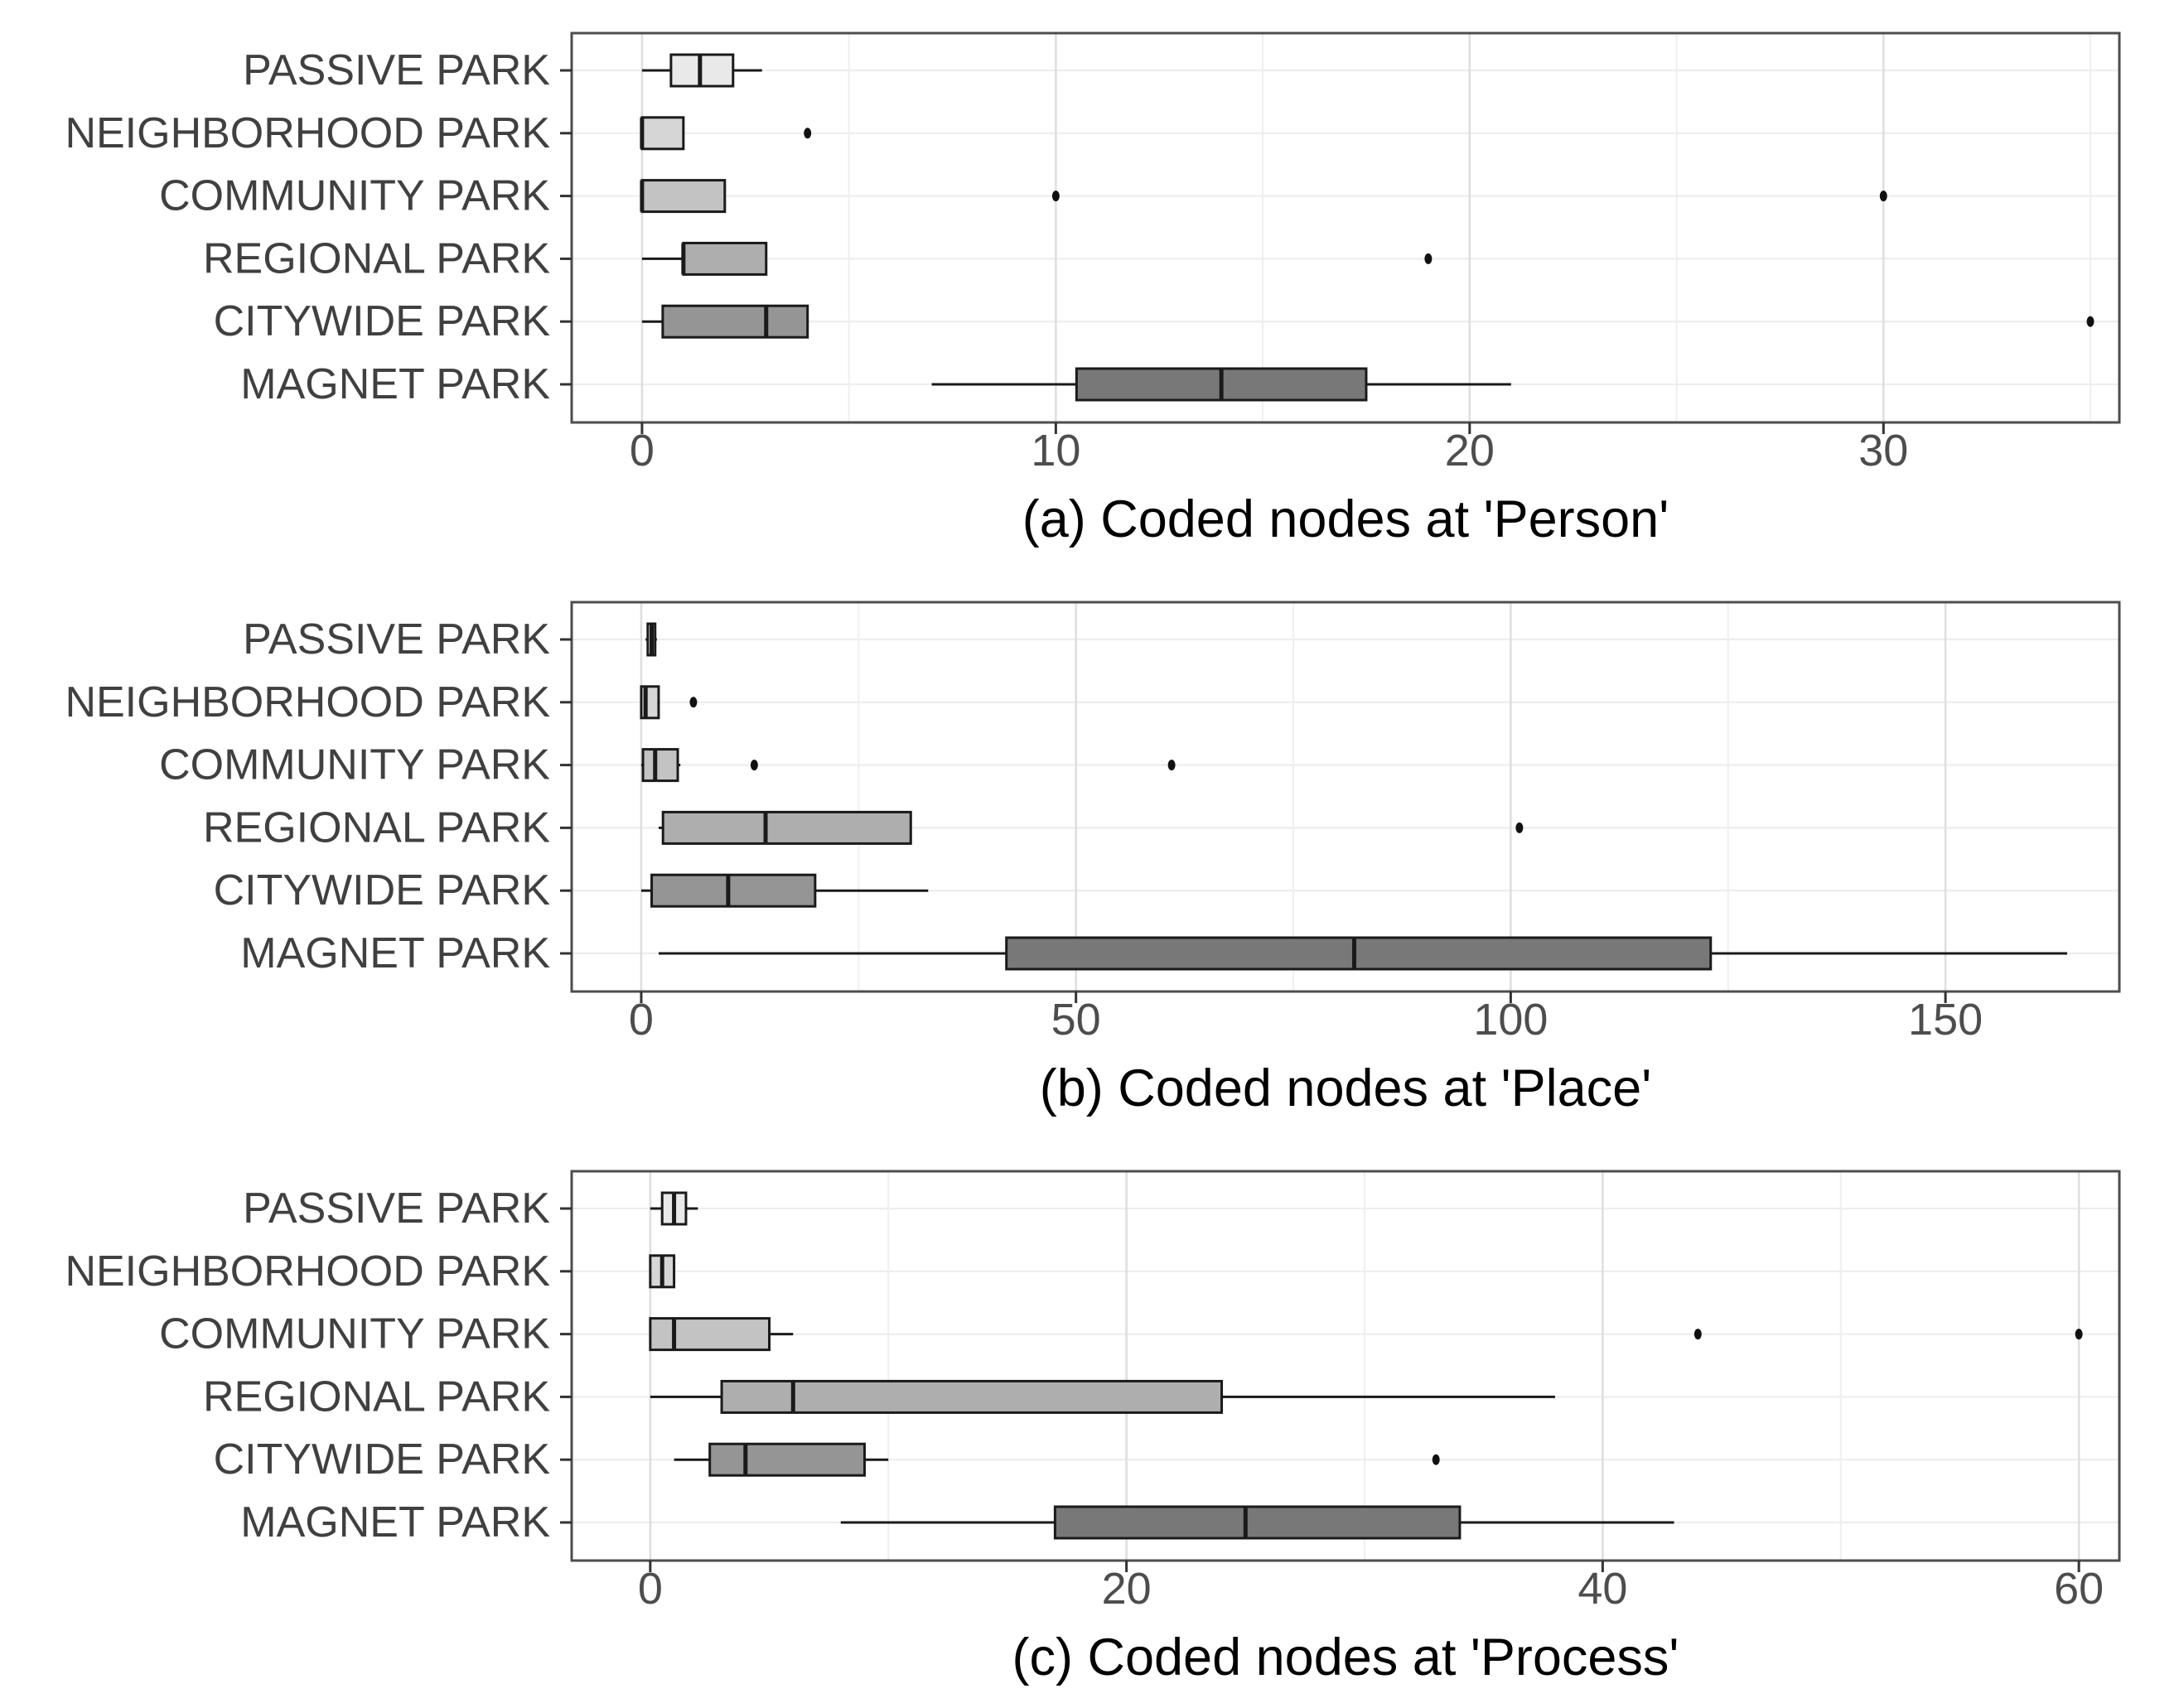  What do you see at coordinates (1883, 450) in the screenshot?
I see `x-tick-label: 30` at bounding box center [1883, 450].